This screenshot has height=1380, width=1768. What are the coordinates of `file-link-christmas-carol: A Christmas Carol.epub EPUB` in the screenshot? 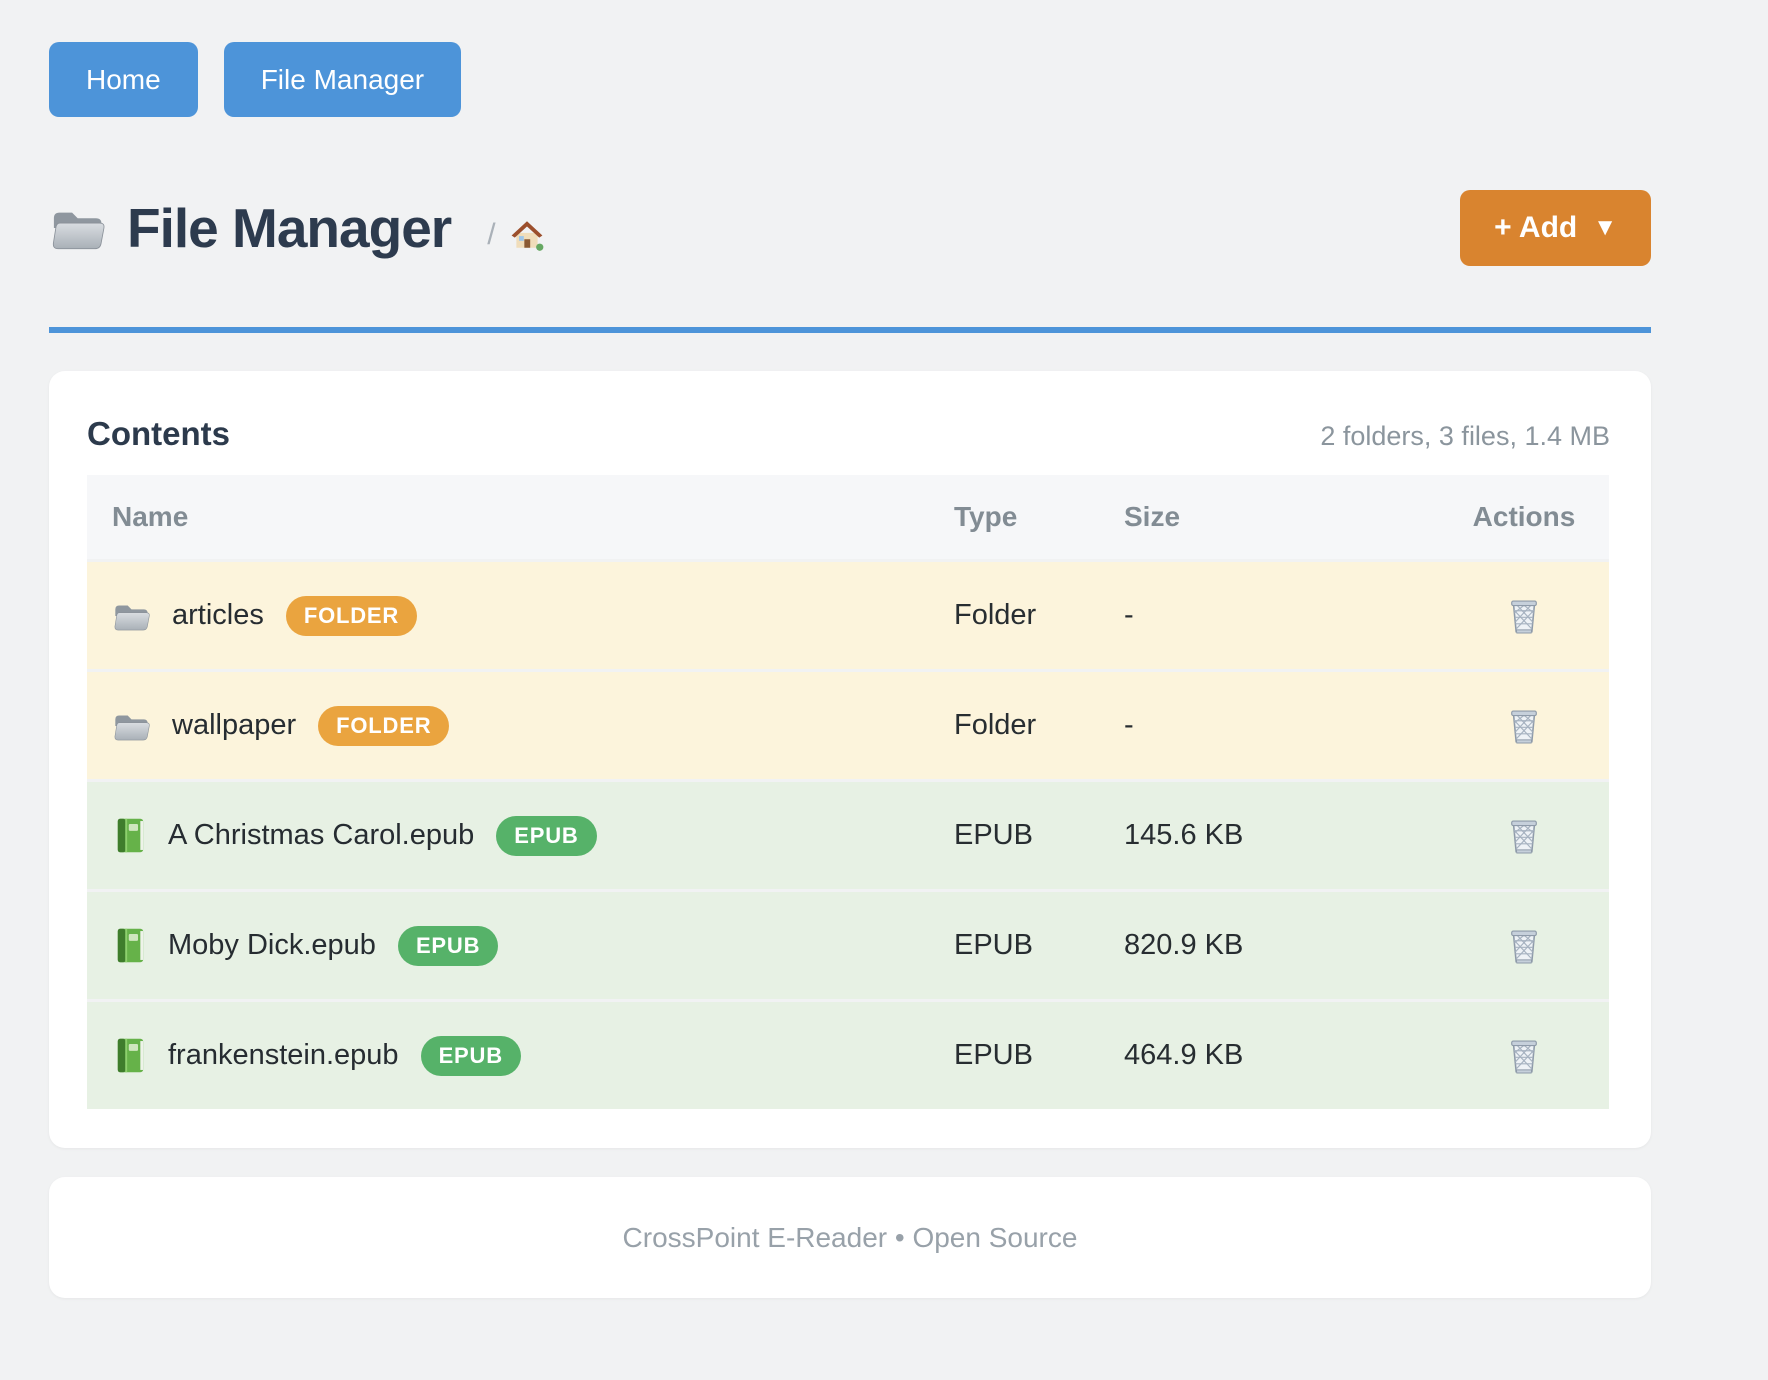 It's located at (520, 835).